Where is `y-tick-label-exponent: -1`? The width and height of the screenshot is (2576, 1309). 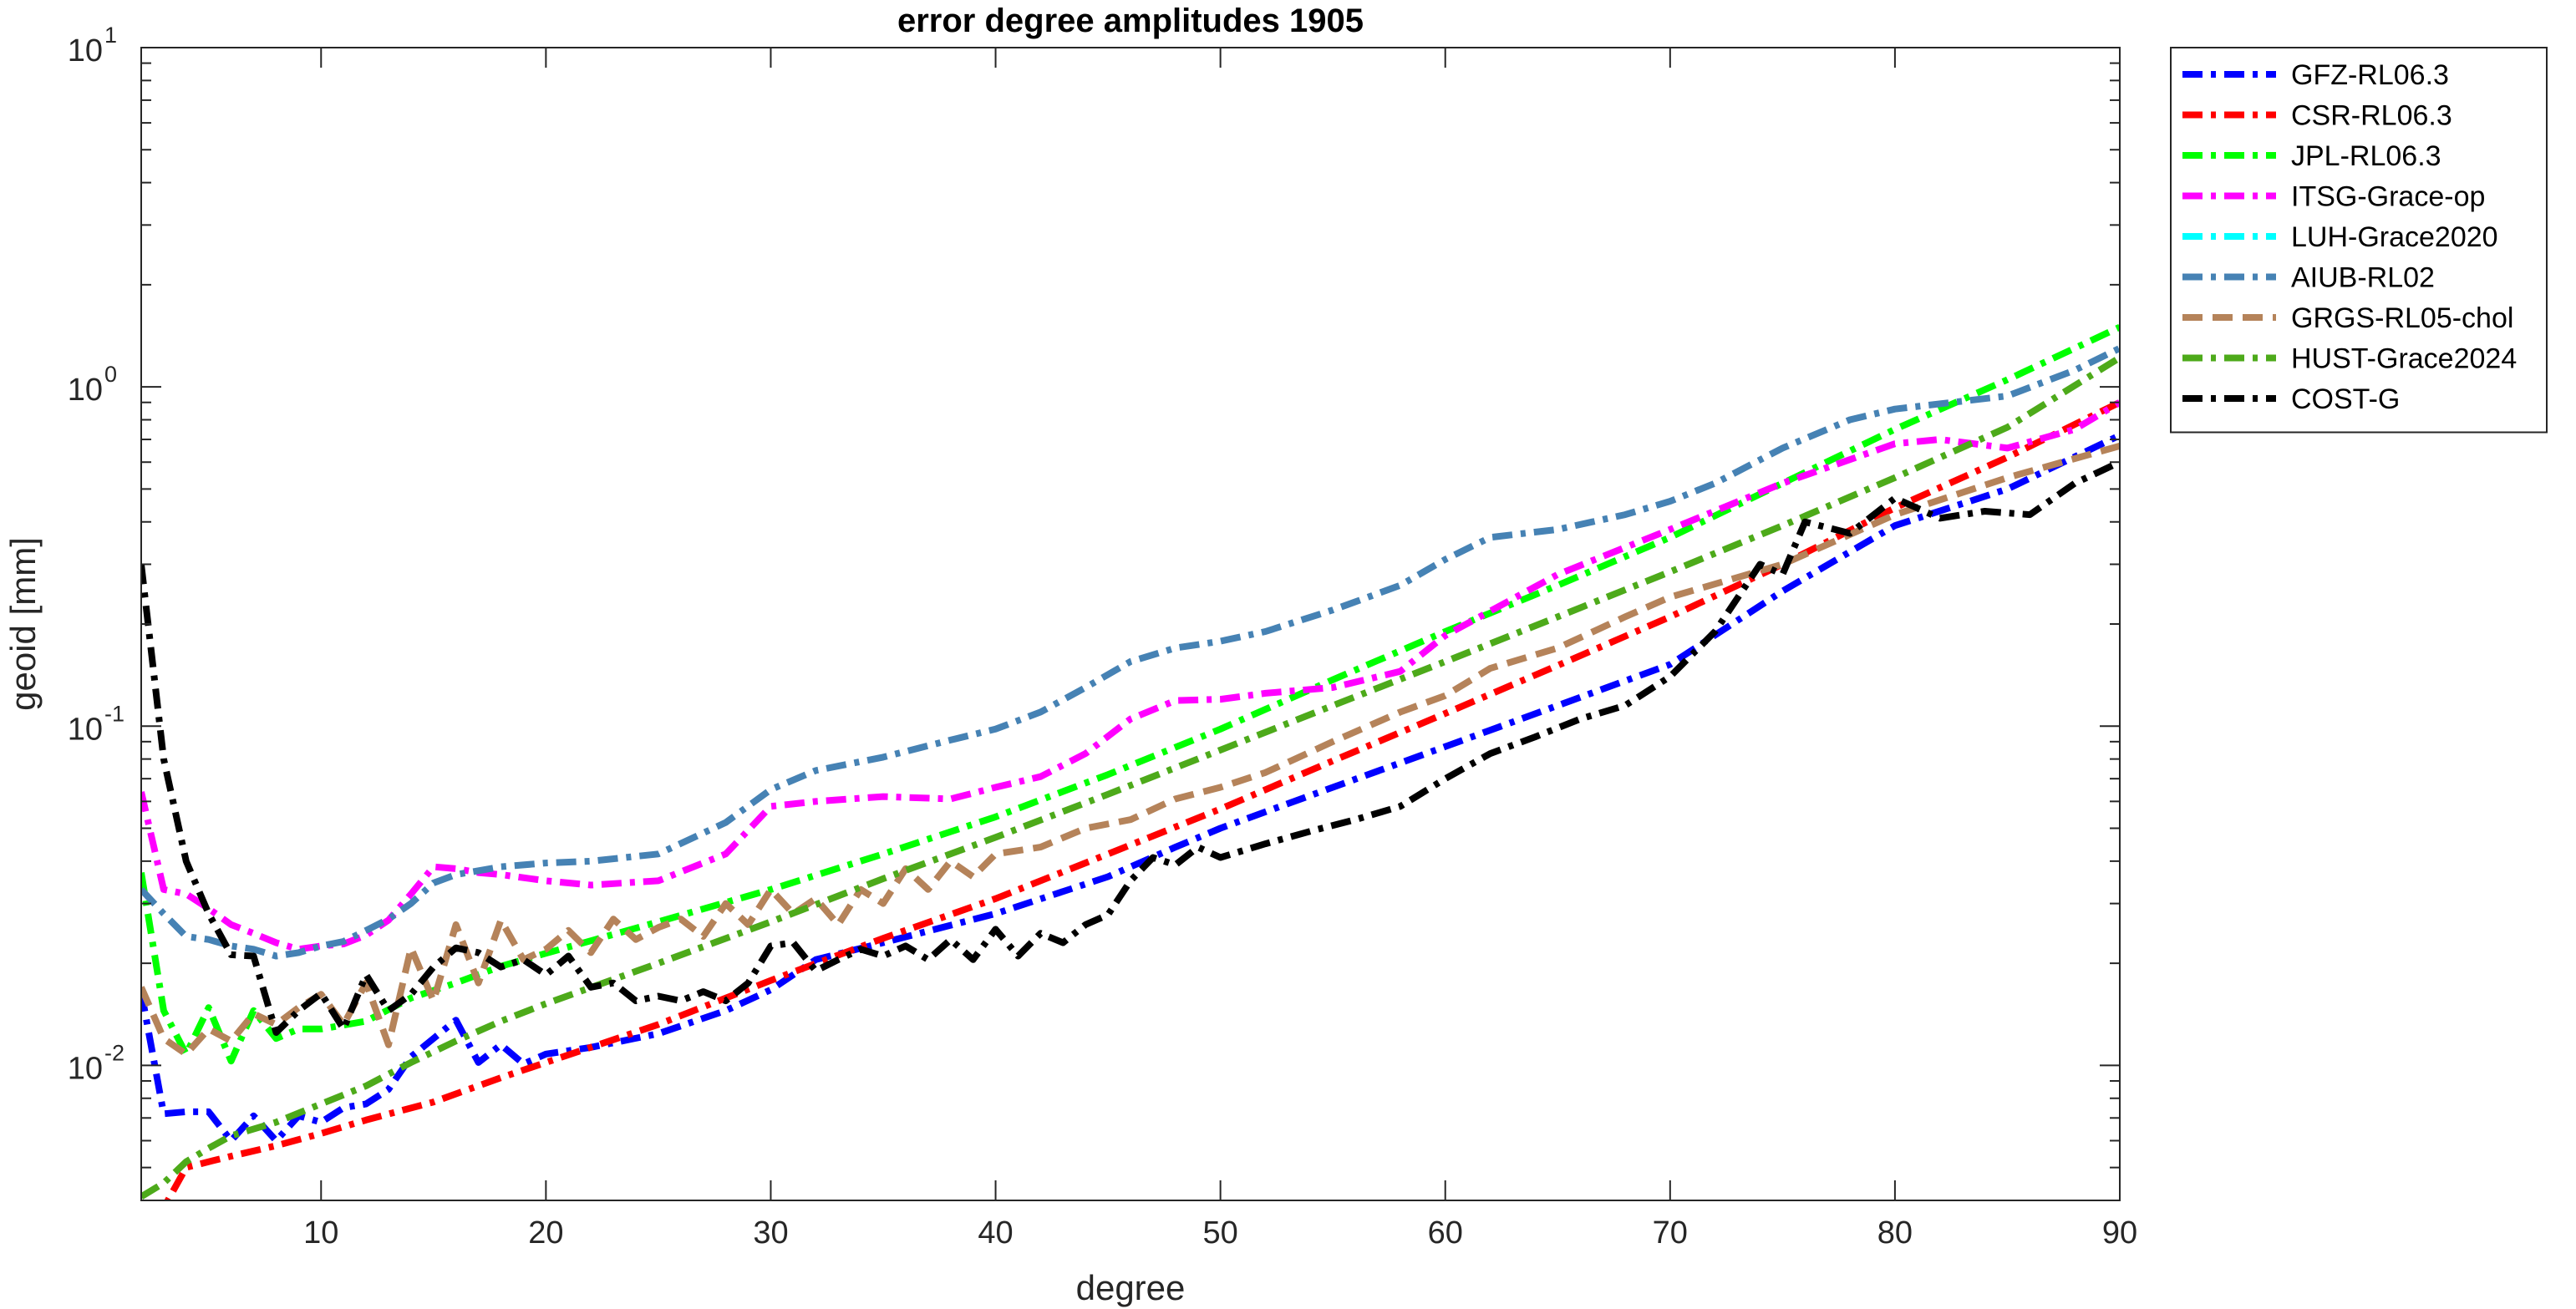
y-tick-label-exponent: -1 is located at coordinates (114, 713).